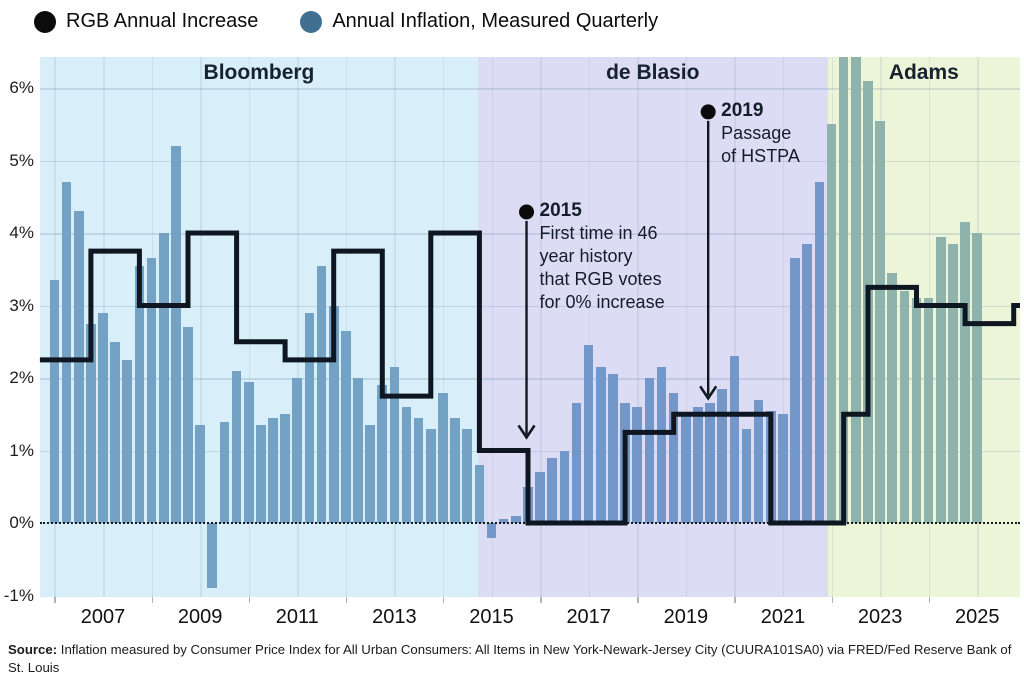 This screenshot has height=680, width=1024. What do you see at coordinates (103, 617) in the screenshot?
I see `x-axis-label: 2007` at bounding box center [103, 617].